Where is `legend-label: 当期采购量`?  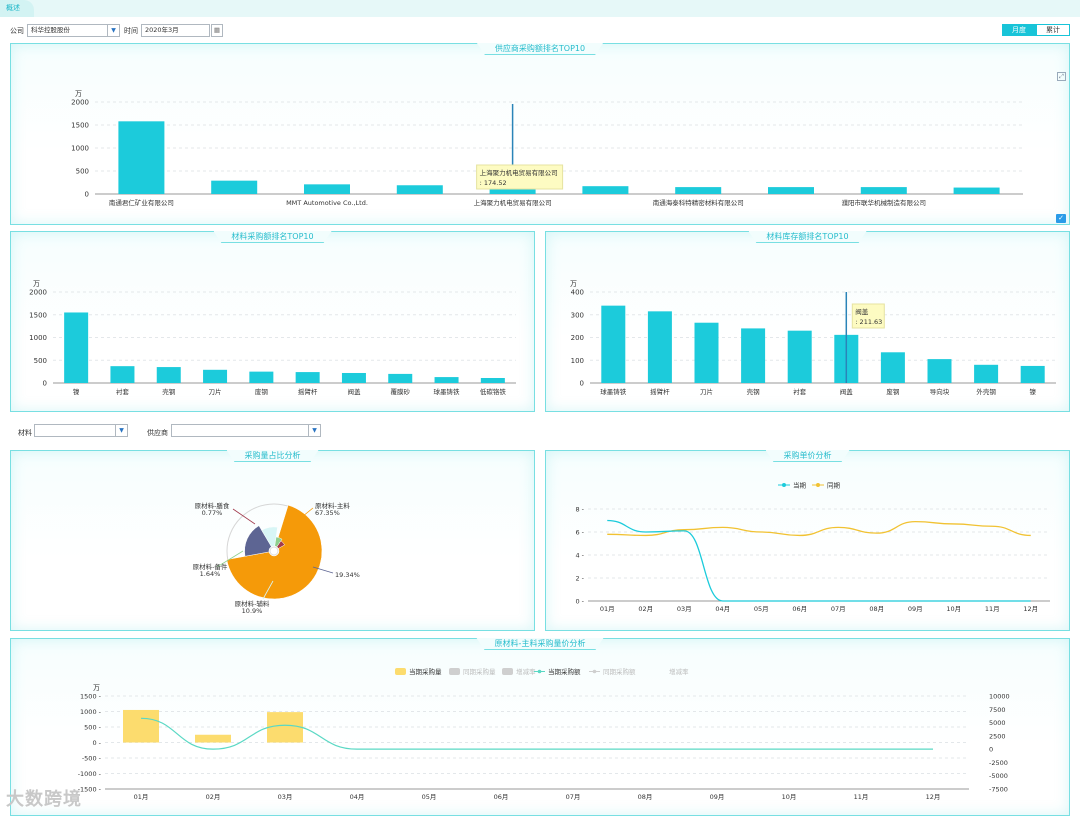 legend-label: 当期采购量 is located at coordinates (425, 671).